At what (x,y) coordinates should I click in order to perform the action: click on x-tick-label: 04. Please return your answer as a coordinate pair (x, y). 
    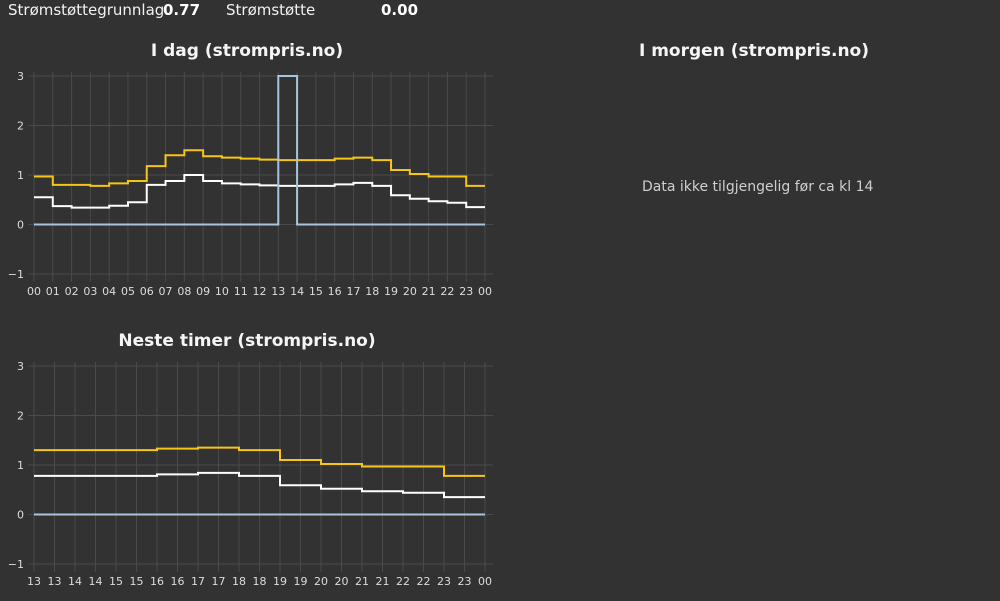
    Looking at the image, I should click on (109, 291).